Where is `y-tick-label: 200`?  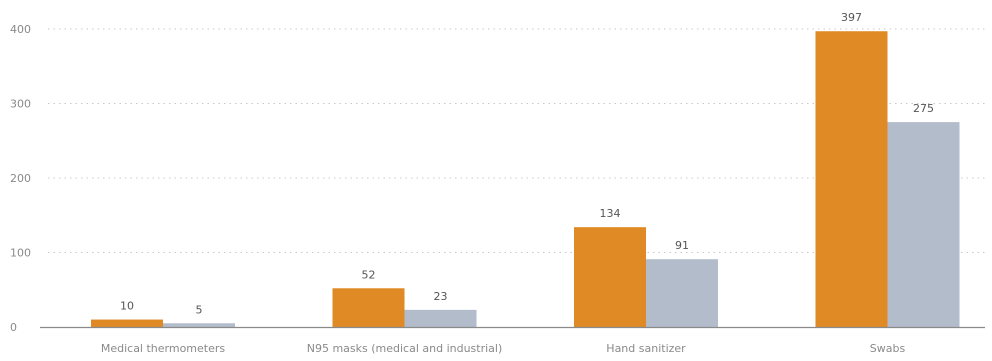
y-tick-label: 200 is located at coordinates (20, 178).